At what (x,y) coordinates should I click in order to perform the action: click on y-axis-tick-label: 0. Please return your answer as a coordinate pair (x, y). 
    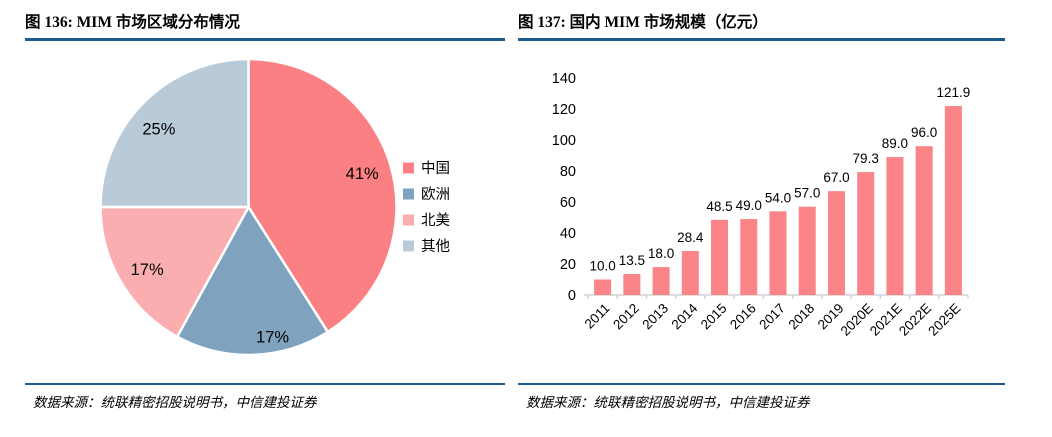
    Looking at the image, I should click on (572, 296).